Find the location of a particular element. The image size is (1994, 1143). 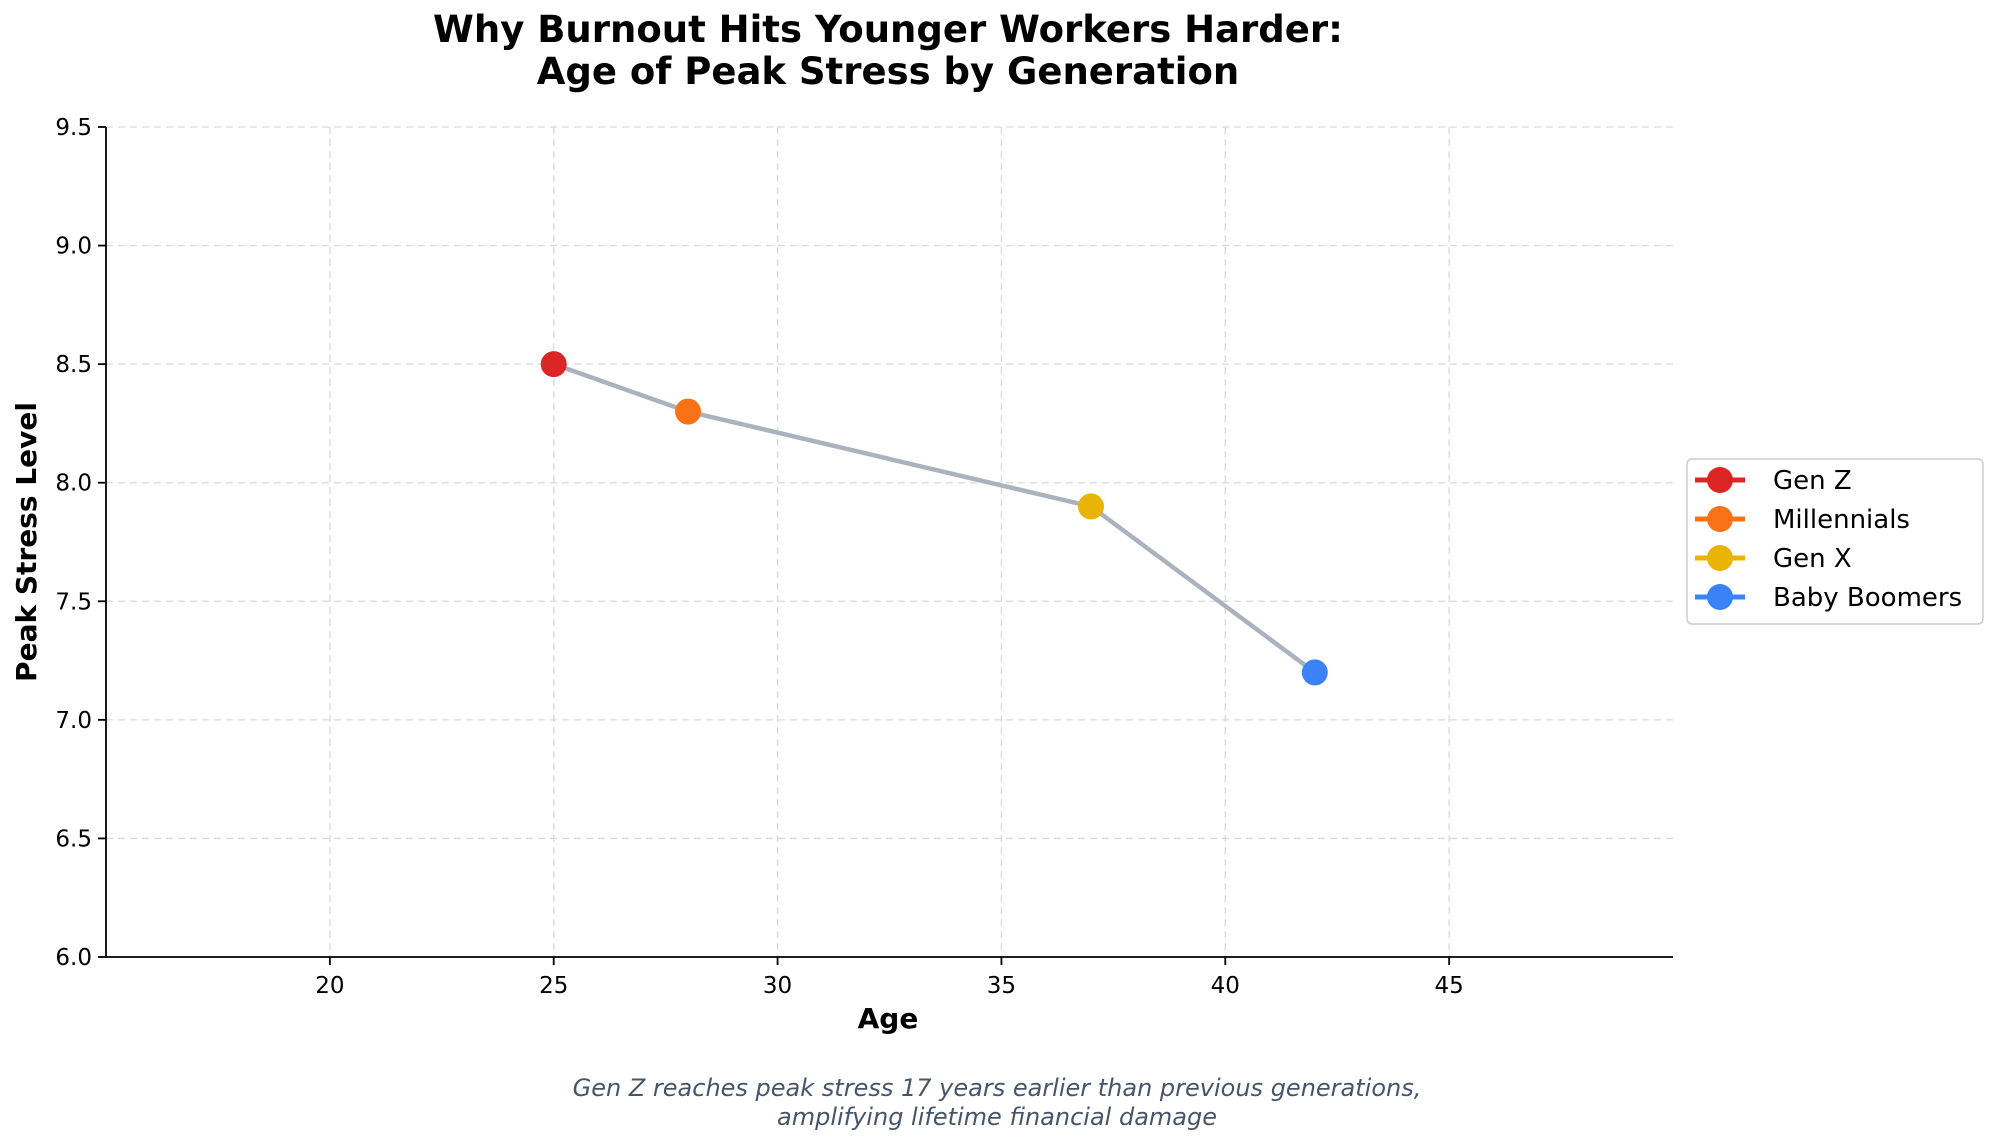

x-tick-label: 30 is located at coordinates (777, 986).